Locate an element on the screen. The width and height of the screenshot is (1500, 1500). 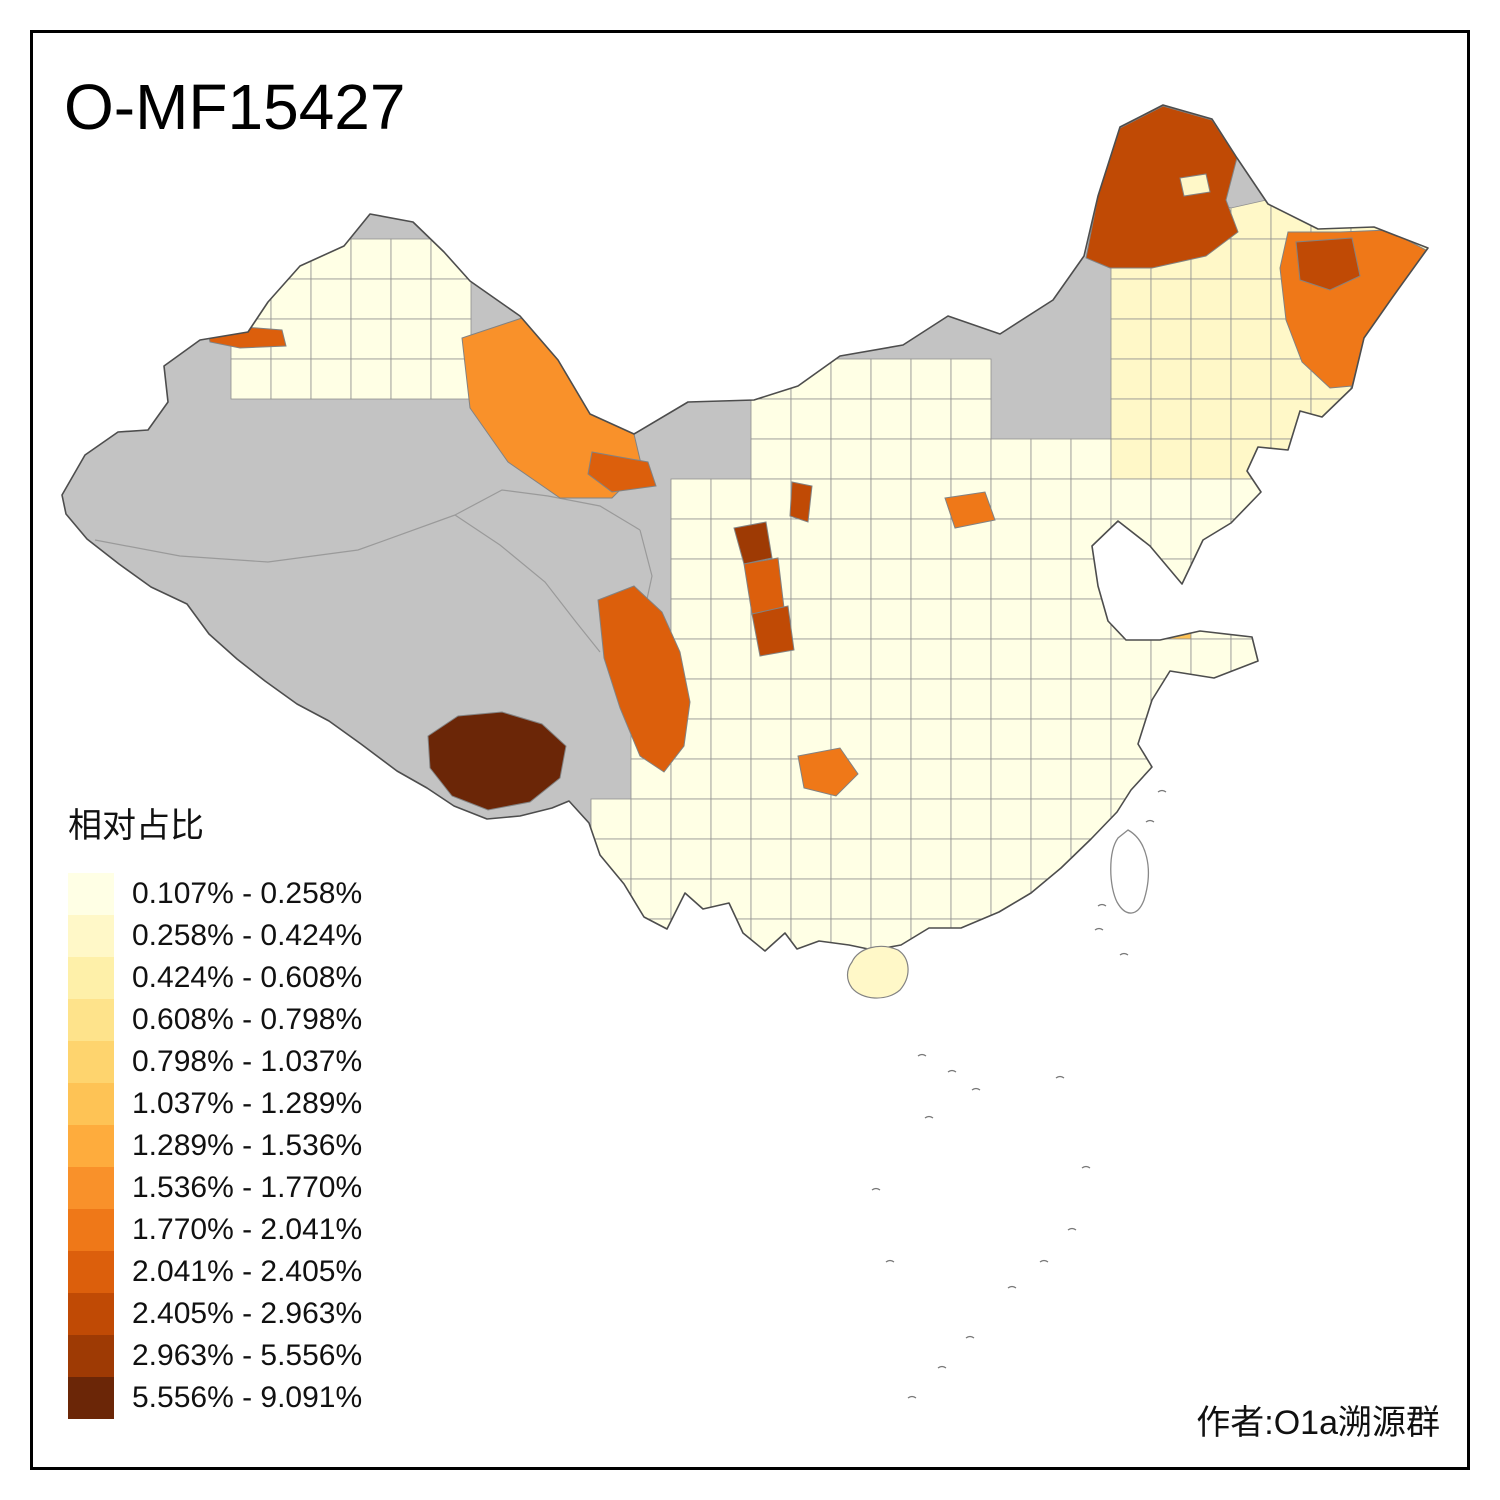
legend-row: 5.556% - 9.091% is located at coordinates (215, 1398).